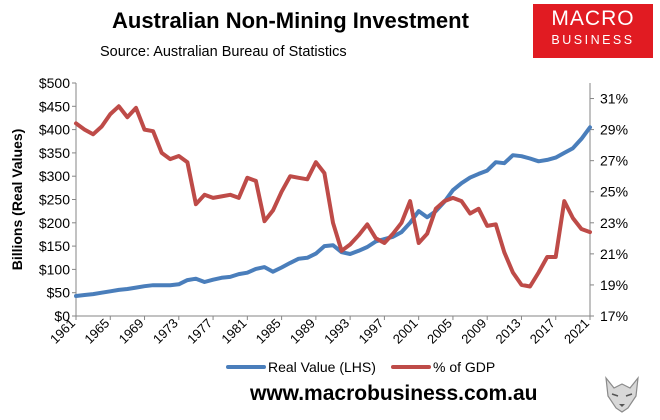  Describe the element at coordinates (614, 254) in the screenshot. I see `y2-tick-label: 21%` at that location.